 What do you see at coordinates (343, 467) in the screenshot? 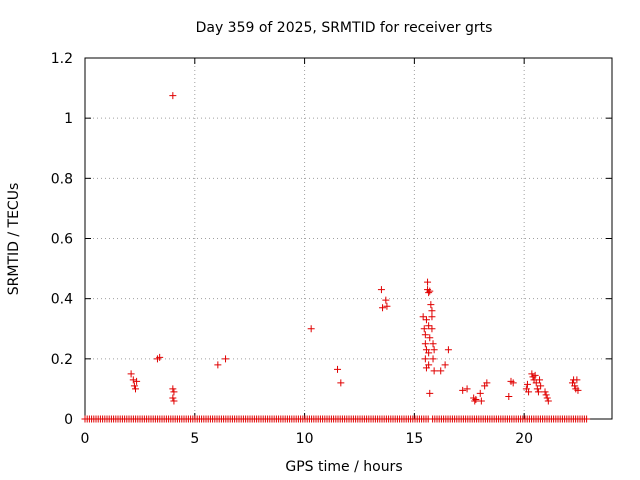
I see `x-axis-label: GPS time / hours` at bounding box center [343, 467].